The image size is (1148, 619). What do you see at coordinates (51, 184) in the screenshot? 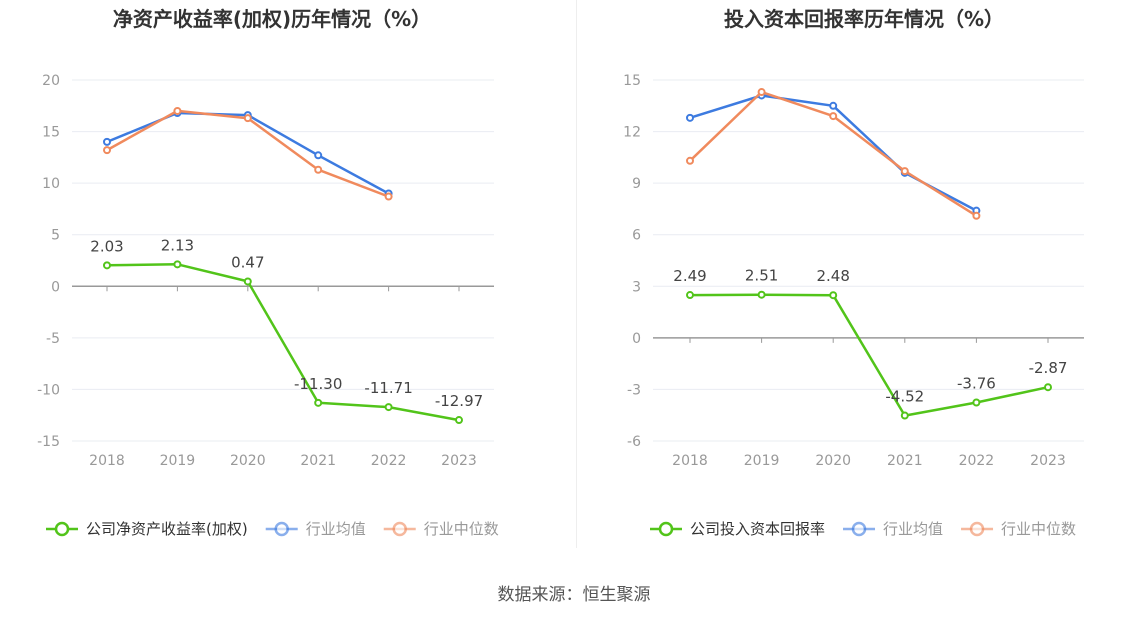
I see `y-tick-label: 10` at bounding box center [51, 184].